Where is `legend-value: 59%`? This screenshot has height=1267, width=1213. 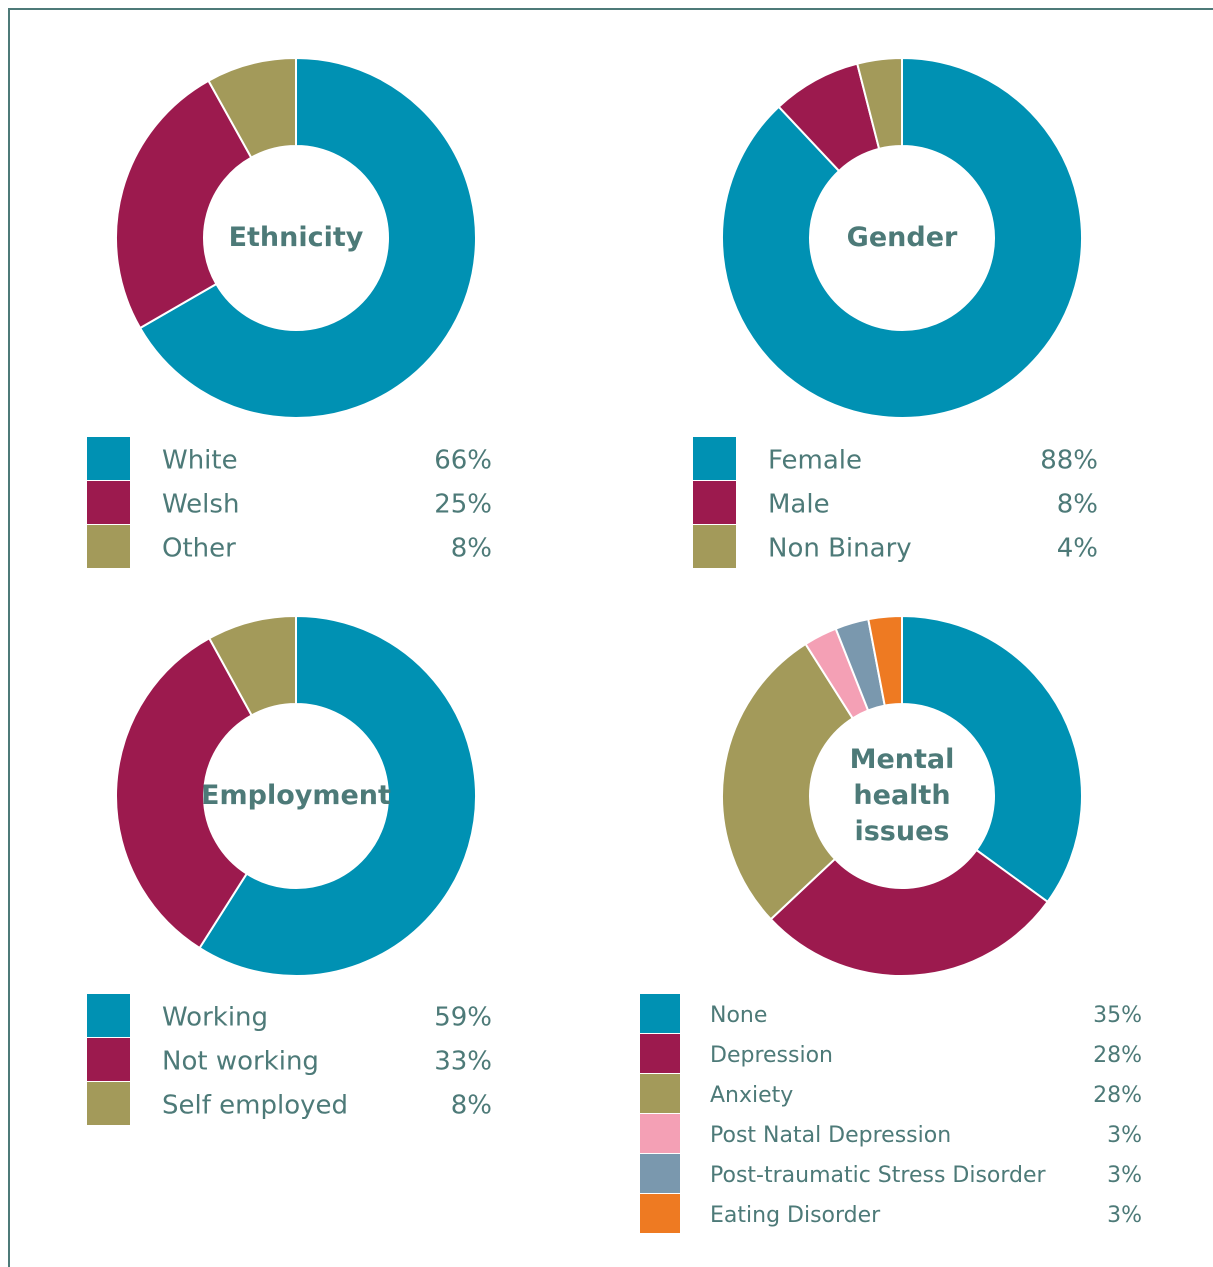 legend-value: 59% is located at coordinates (463, 1018).